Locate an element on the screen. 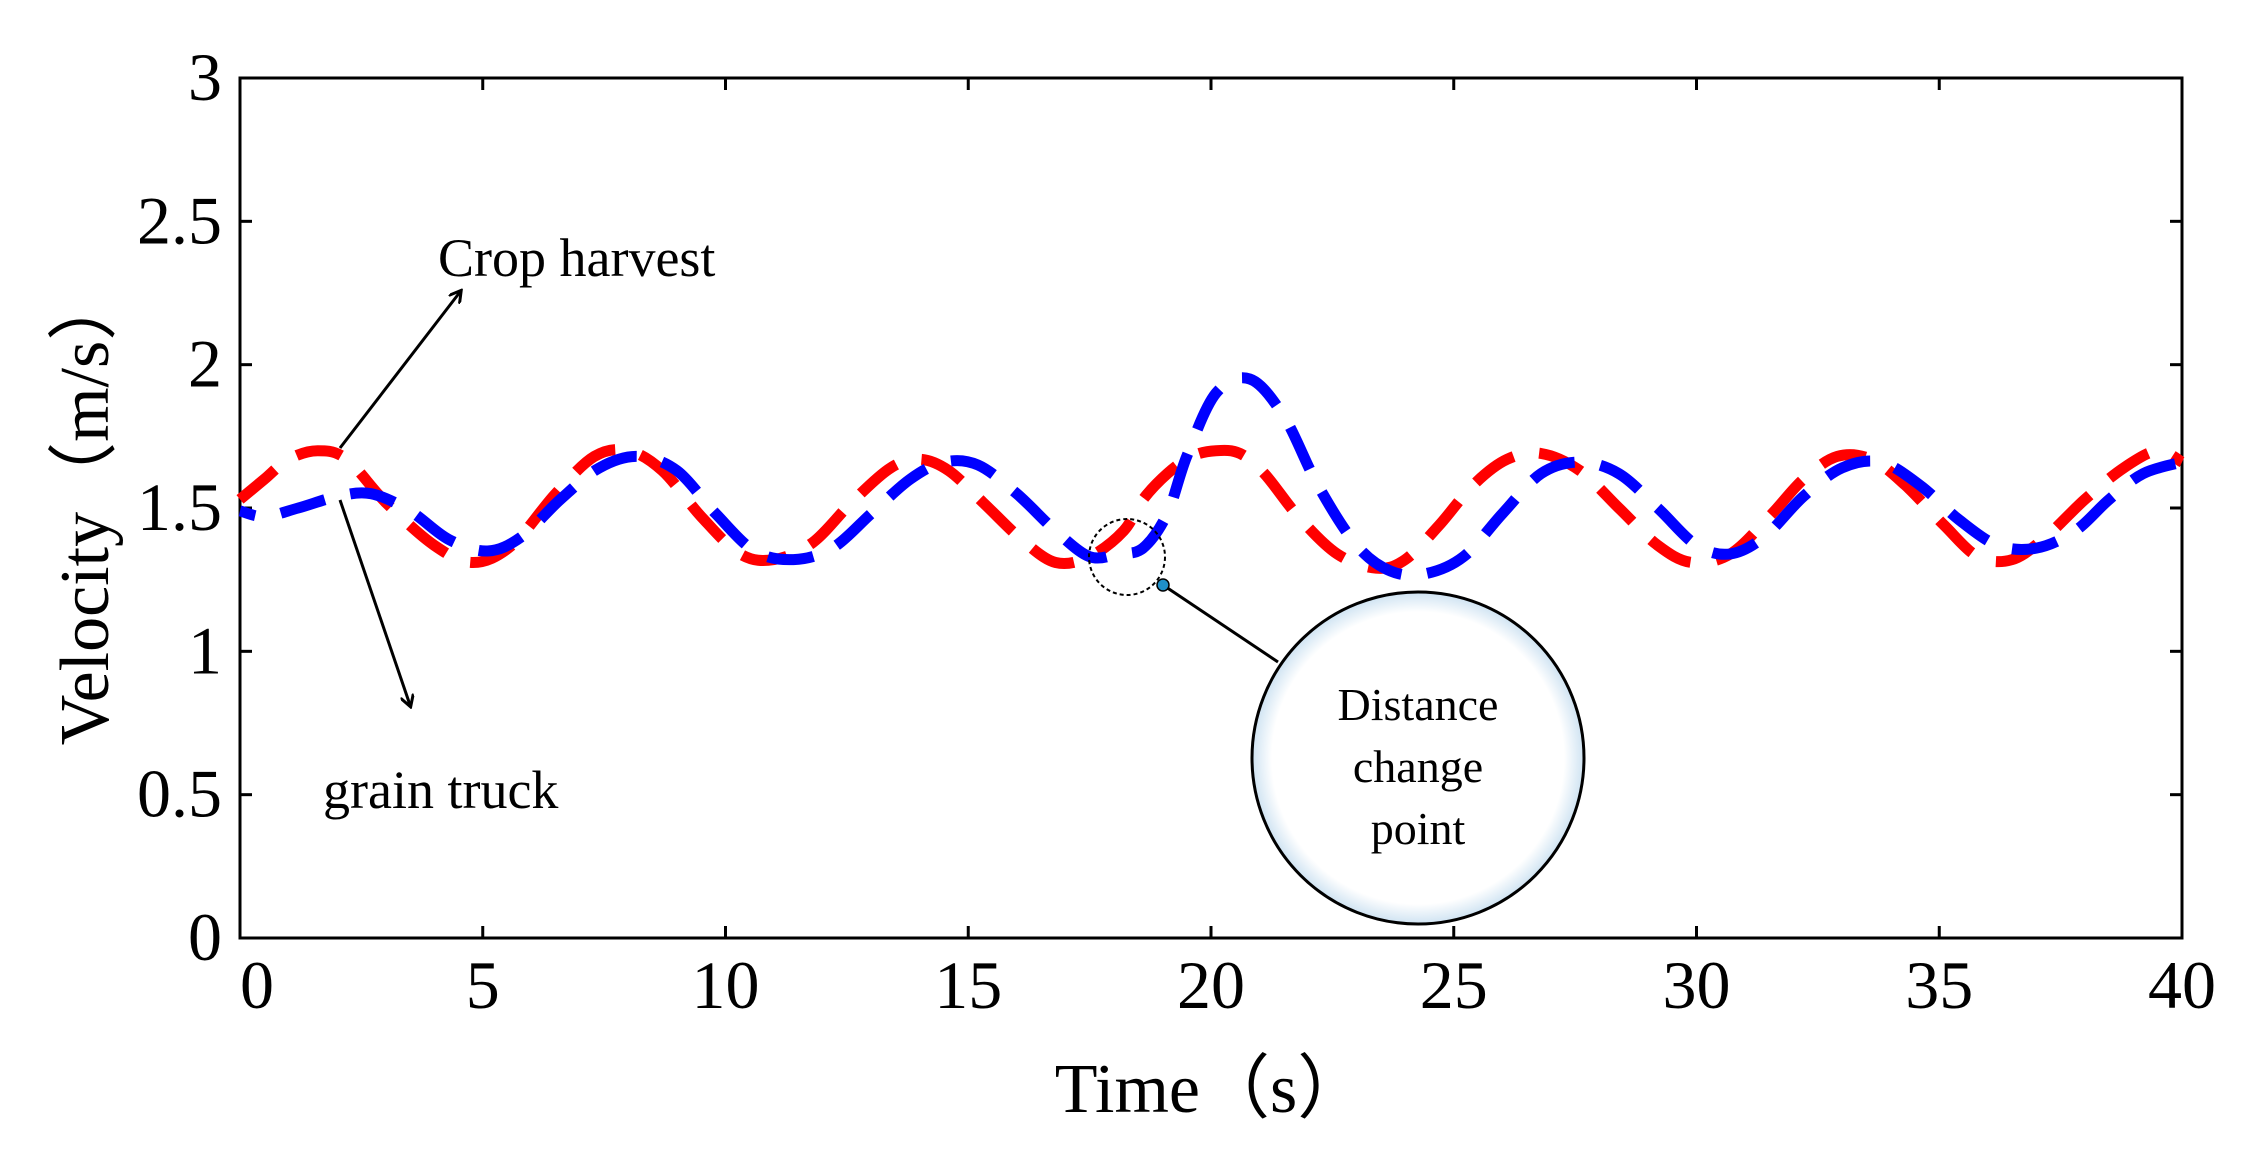  grain-truck-arrow is located at coordinates (374, 602).